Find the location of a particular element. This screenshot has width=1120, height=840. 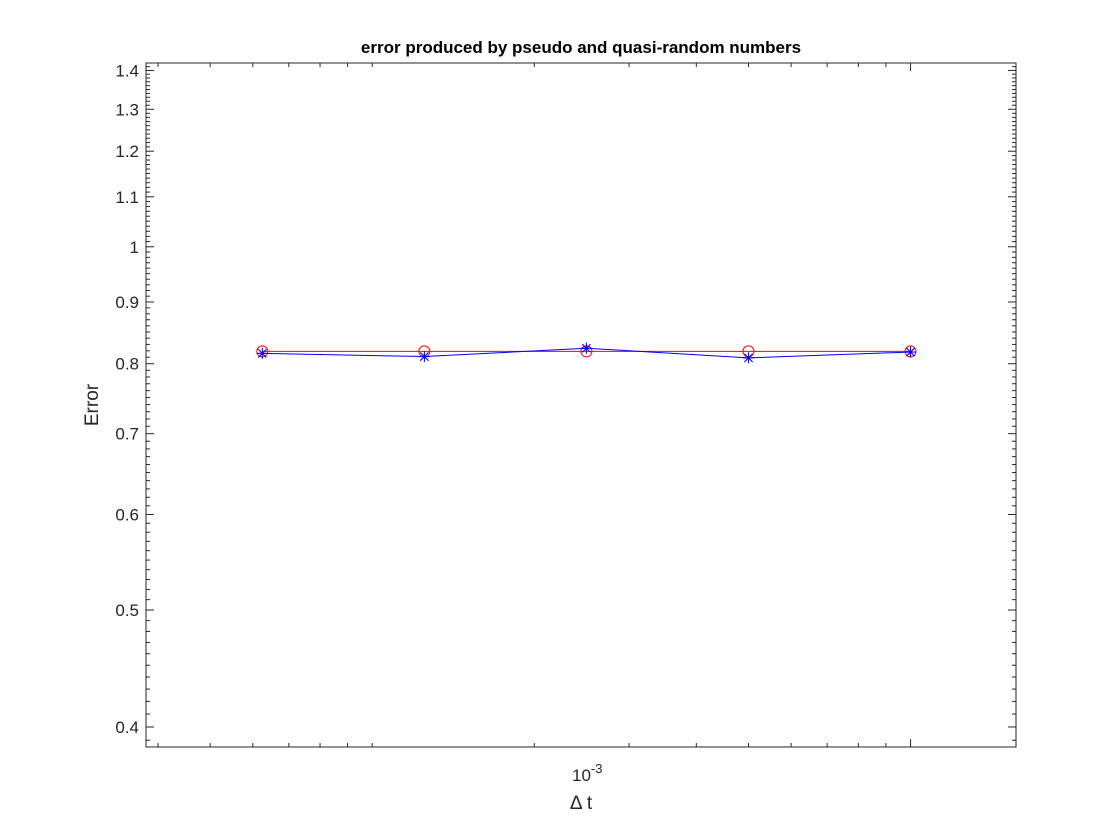

y-tick-label: 0.8 is located at coordinates (127, 364).